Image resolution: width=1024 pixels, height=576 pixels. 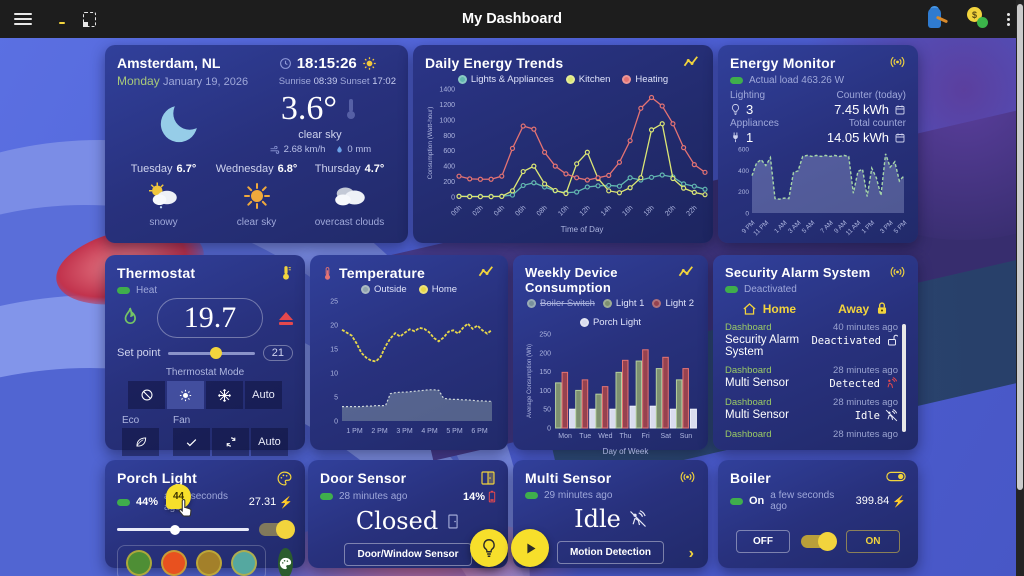 I want to click on status-pill, so click(x=123, y=502).